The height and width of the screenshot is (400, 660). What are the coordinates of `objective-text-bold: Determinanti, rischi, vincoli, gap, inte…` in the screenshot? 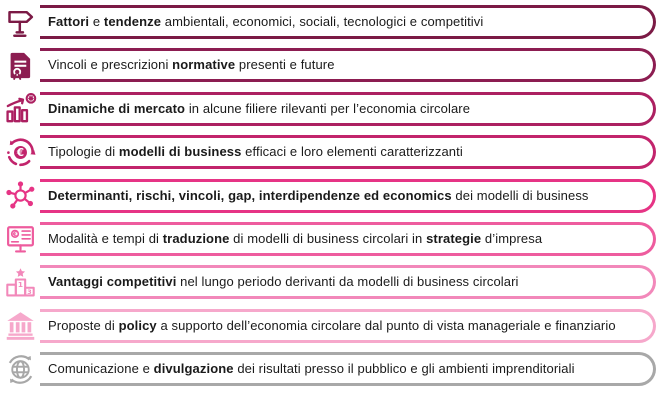 It's located at (250, 195).